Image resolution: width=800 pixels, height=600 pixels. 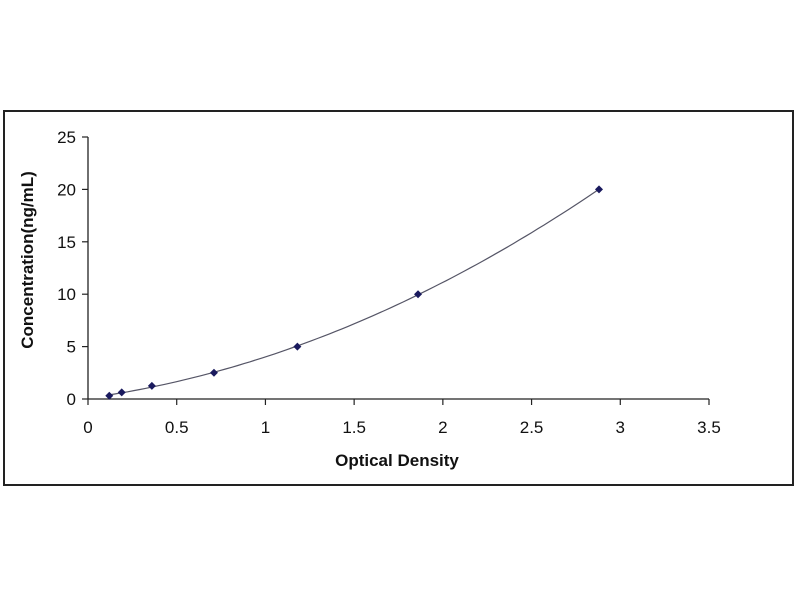 I want to click on x-axis-title: Optical Density, so click(x=397, y=460).